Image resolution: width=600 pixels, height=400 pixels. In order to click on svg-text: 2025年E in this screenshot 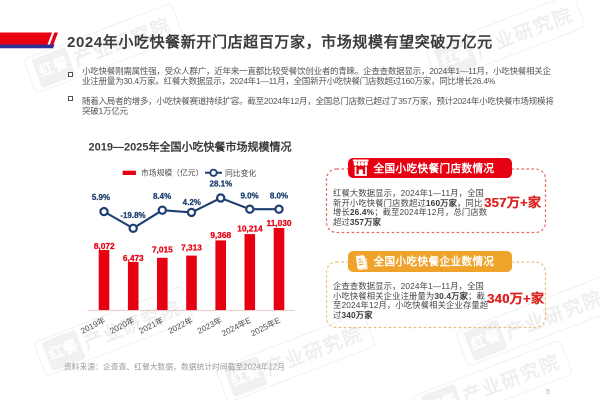, I will do `click(265, 327)`.